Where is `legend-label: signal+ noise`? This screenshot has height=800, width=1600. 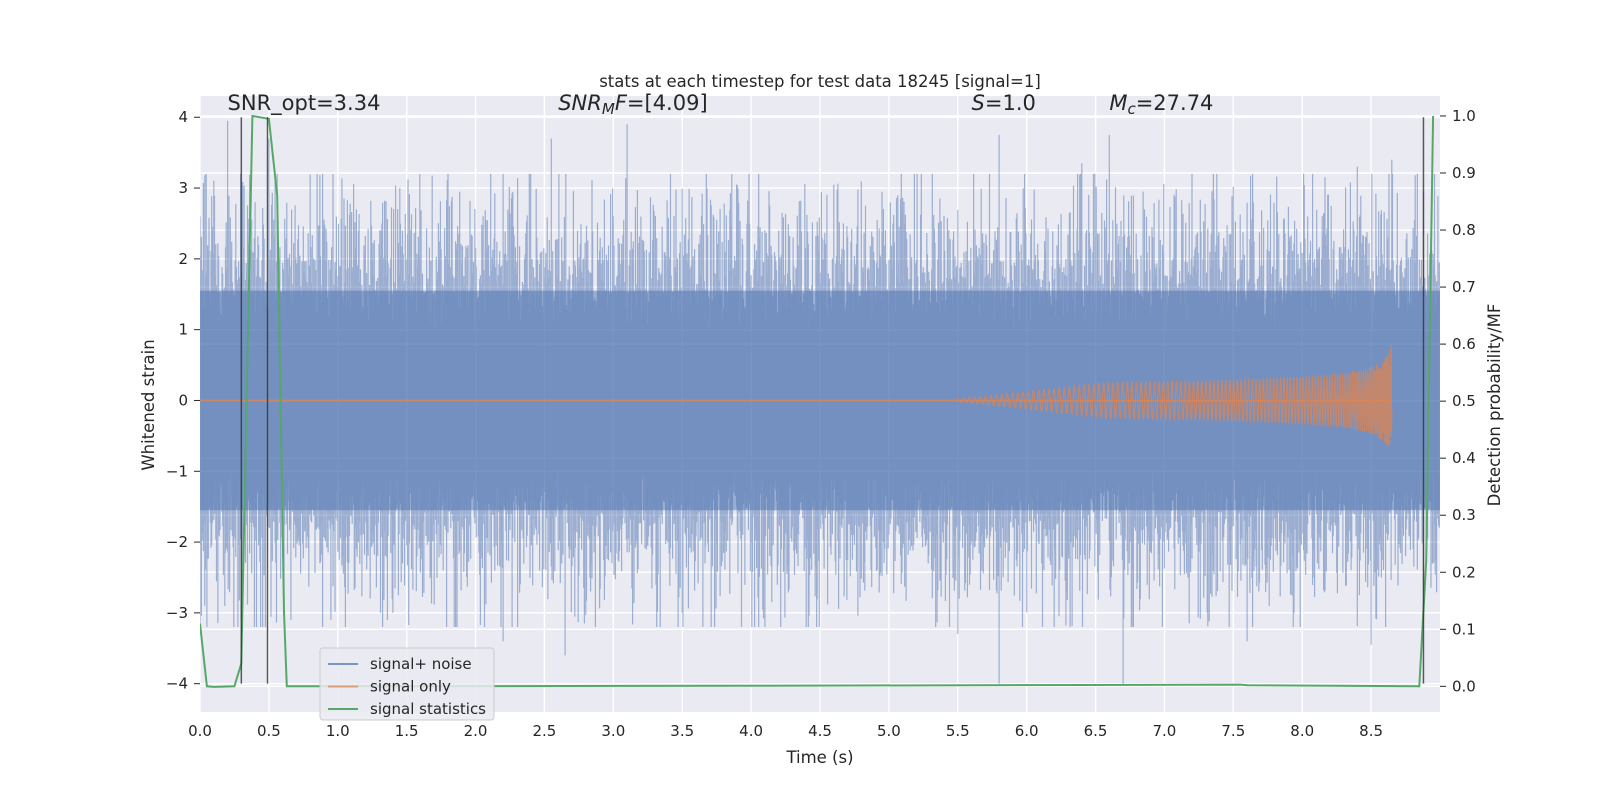 legend-label: signal+ noise is located at coordinates (421, 664).